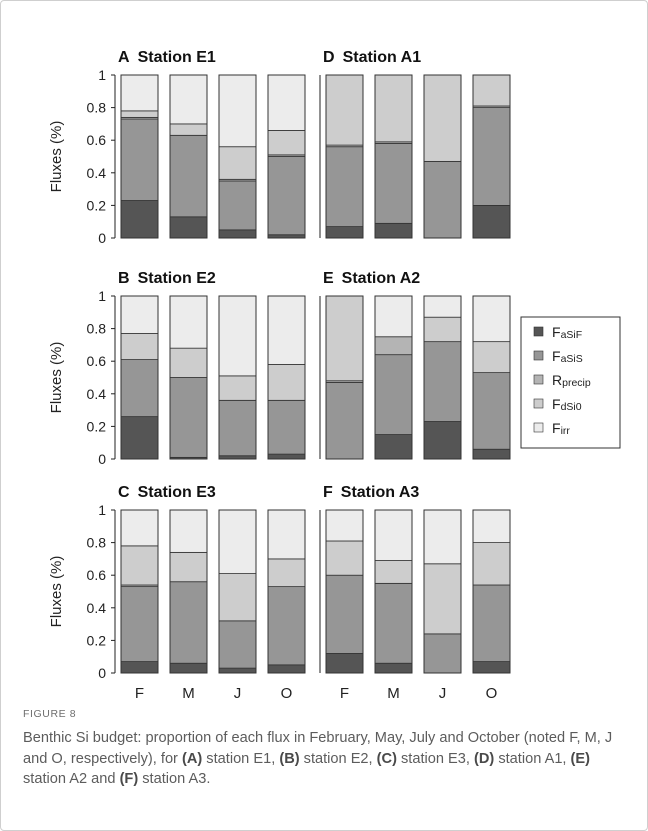 This screenshot has height=831, width=648. Describe the element at coordinates (415, 365) in the screenshot. I see `chart-panel-e: E Station A2` at that location.